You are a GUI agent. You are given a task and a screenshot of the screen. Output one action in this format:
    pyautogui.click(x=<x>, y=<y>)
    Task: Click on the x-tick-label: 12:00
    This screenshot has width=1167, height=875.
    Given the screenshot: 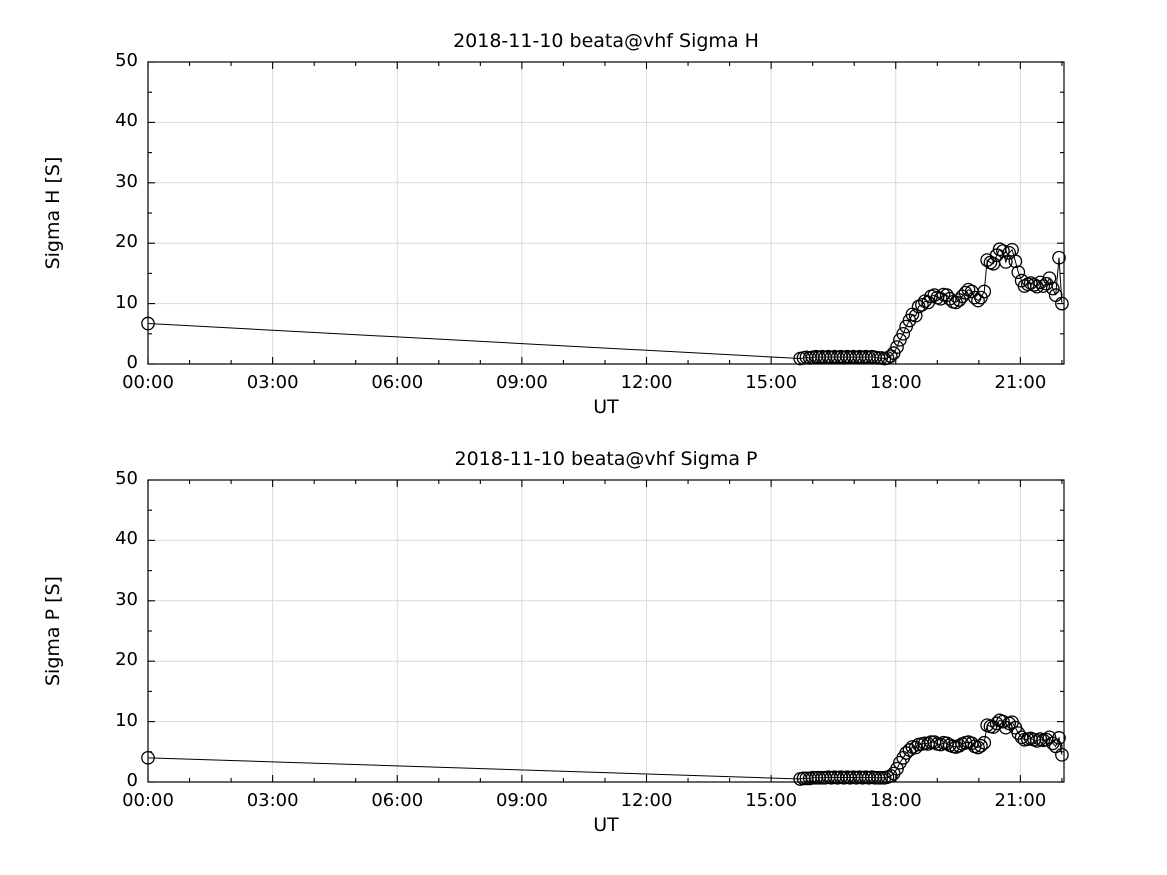 What is the action you would take?
    pyautogui.click(x=646, y=382)
    